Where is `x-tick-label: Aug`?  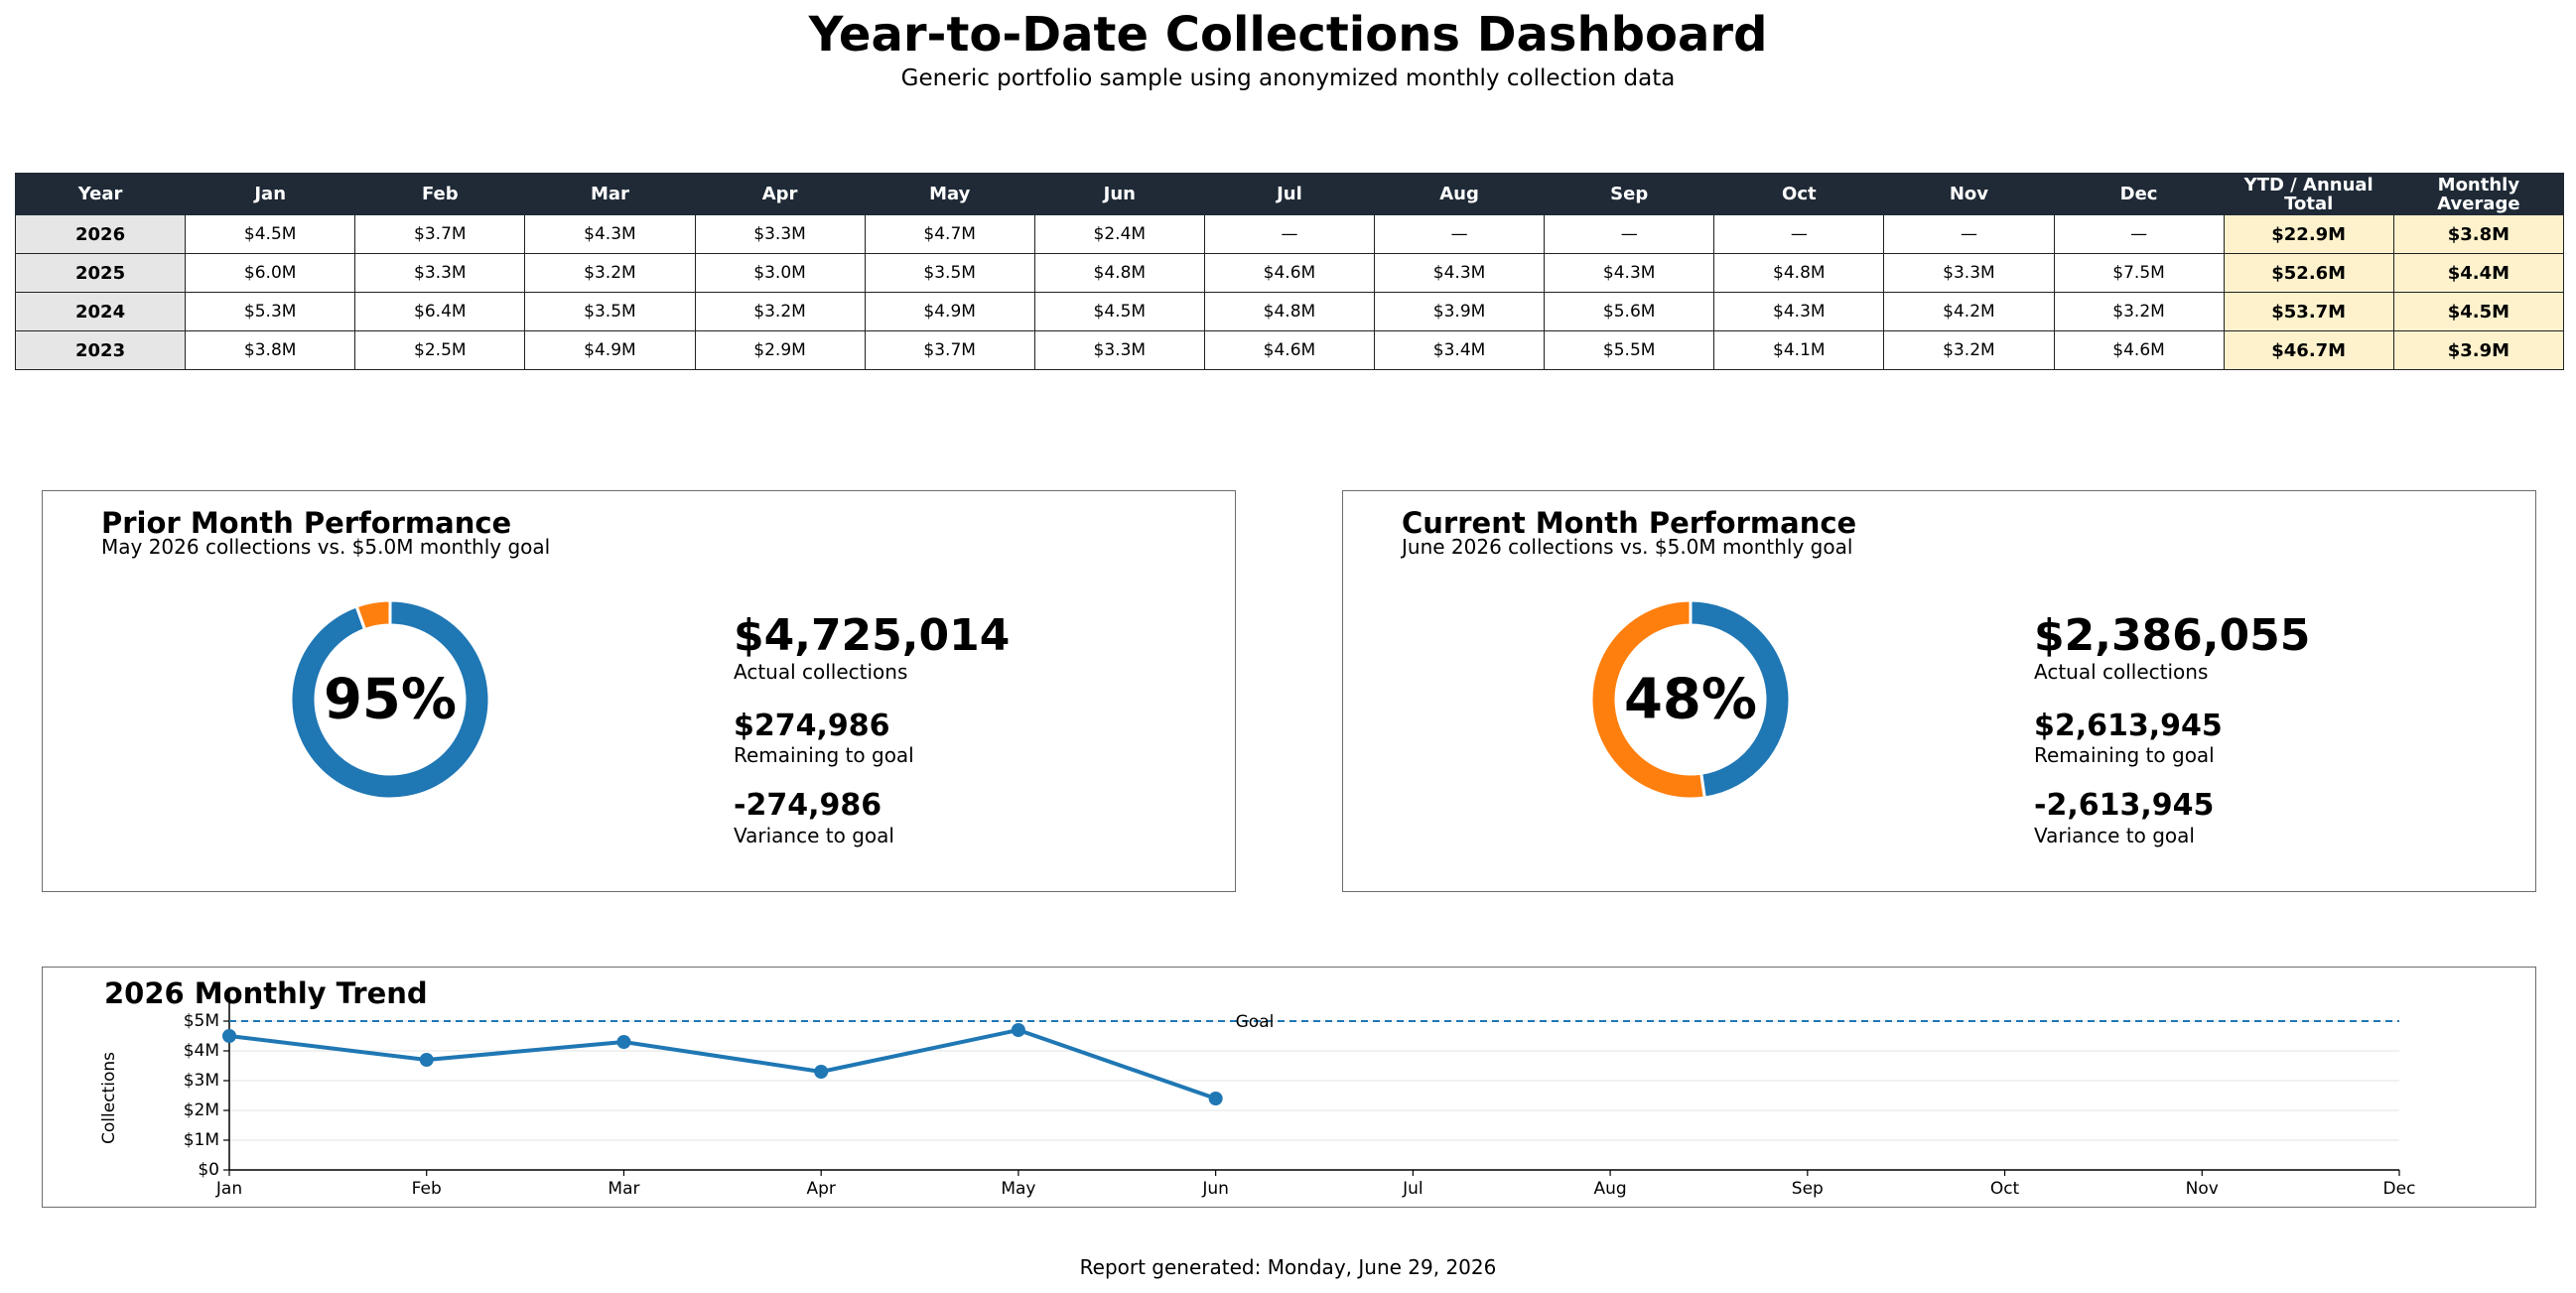
x-tick-label: Aug is located at coordinates (1609, 1189).